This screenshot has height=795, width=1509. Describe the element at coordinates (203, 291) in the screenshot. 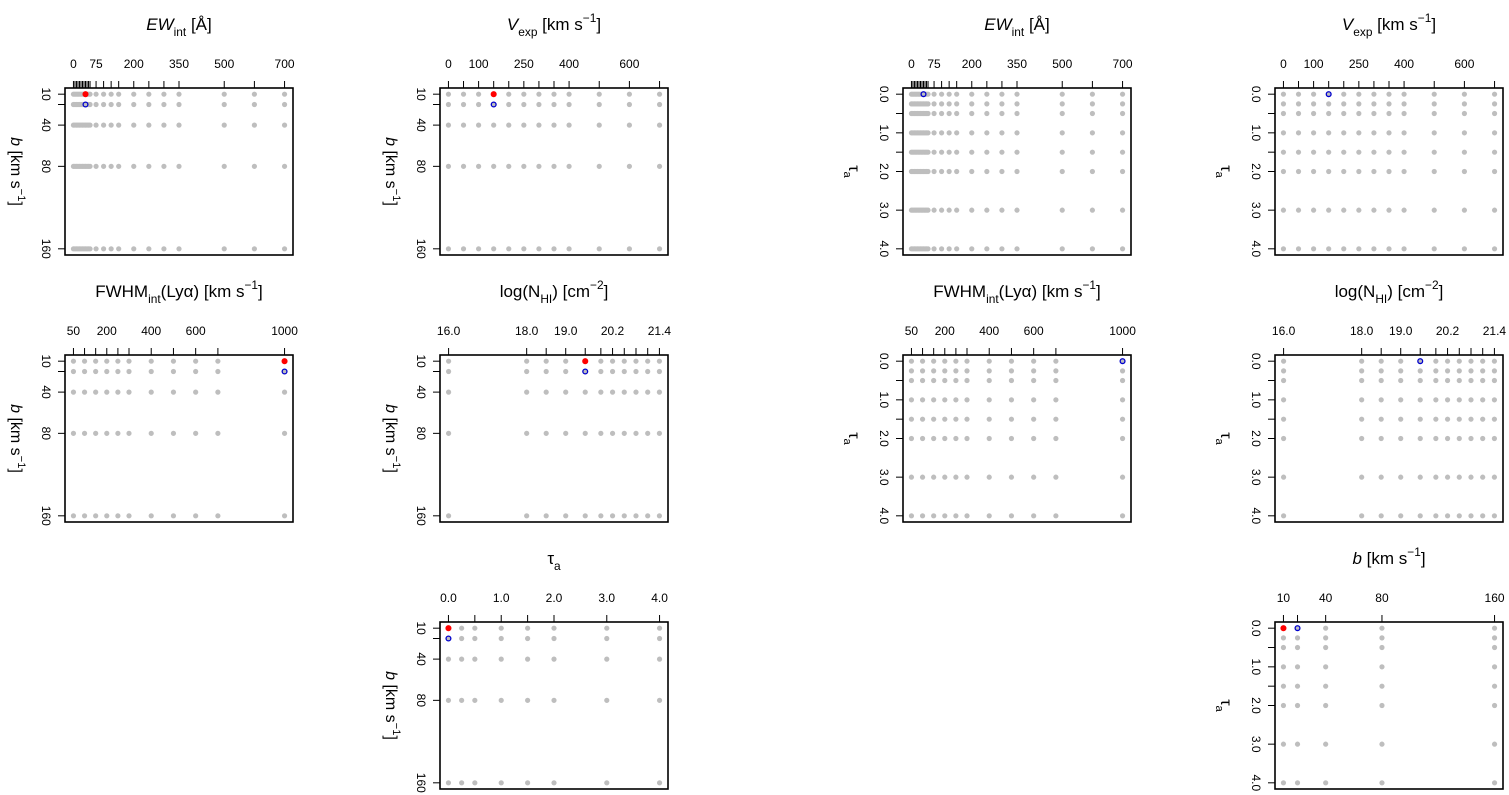

I see `panel-title-part: (Lyα) [km s` at that location.